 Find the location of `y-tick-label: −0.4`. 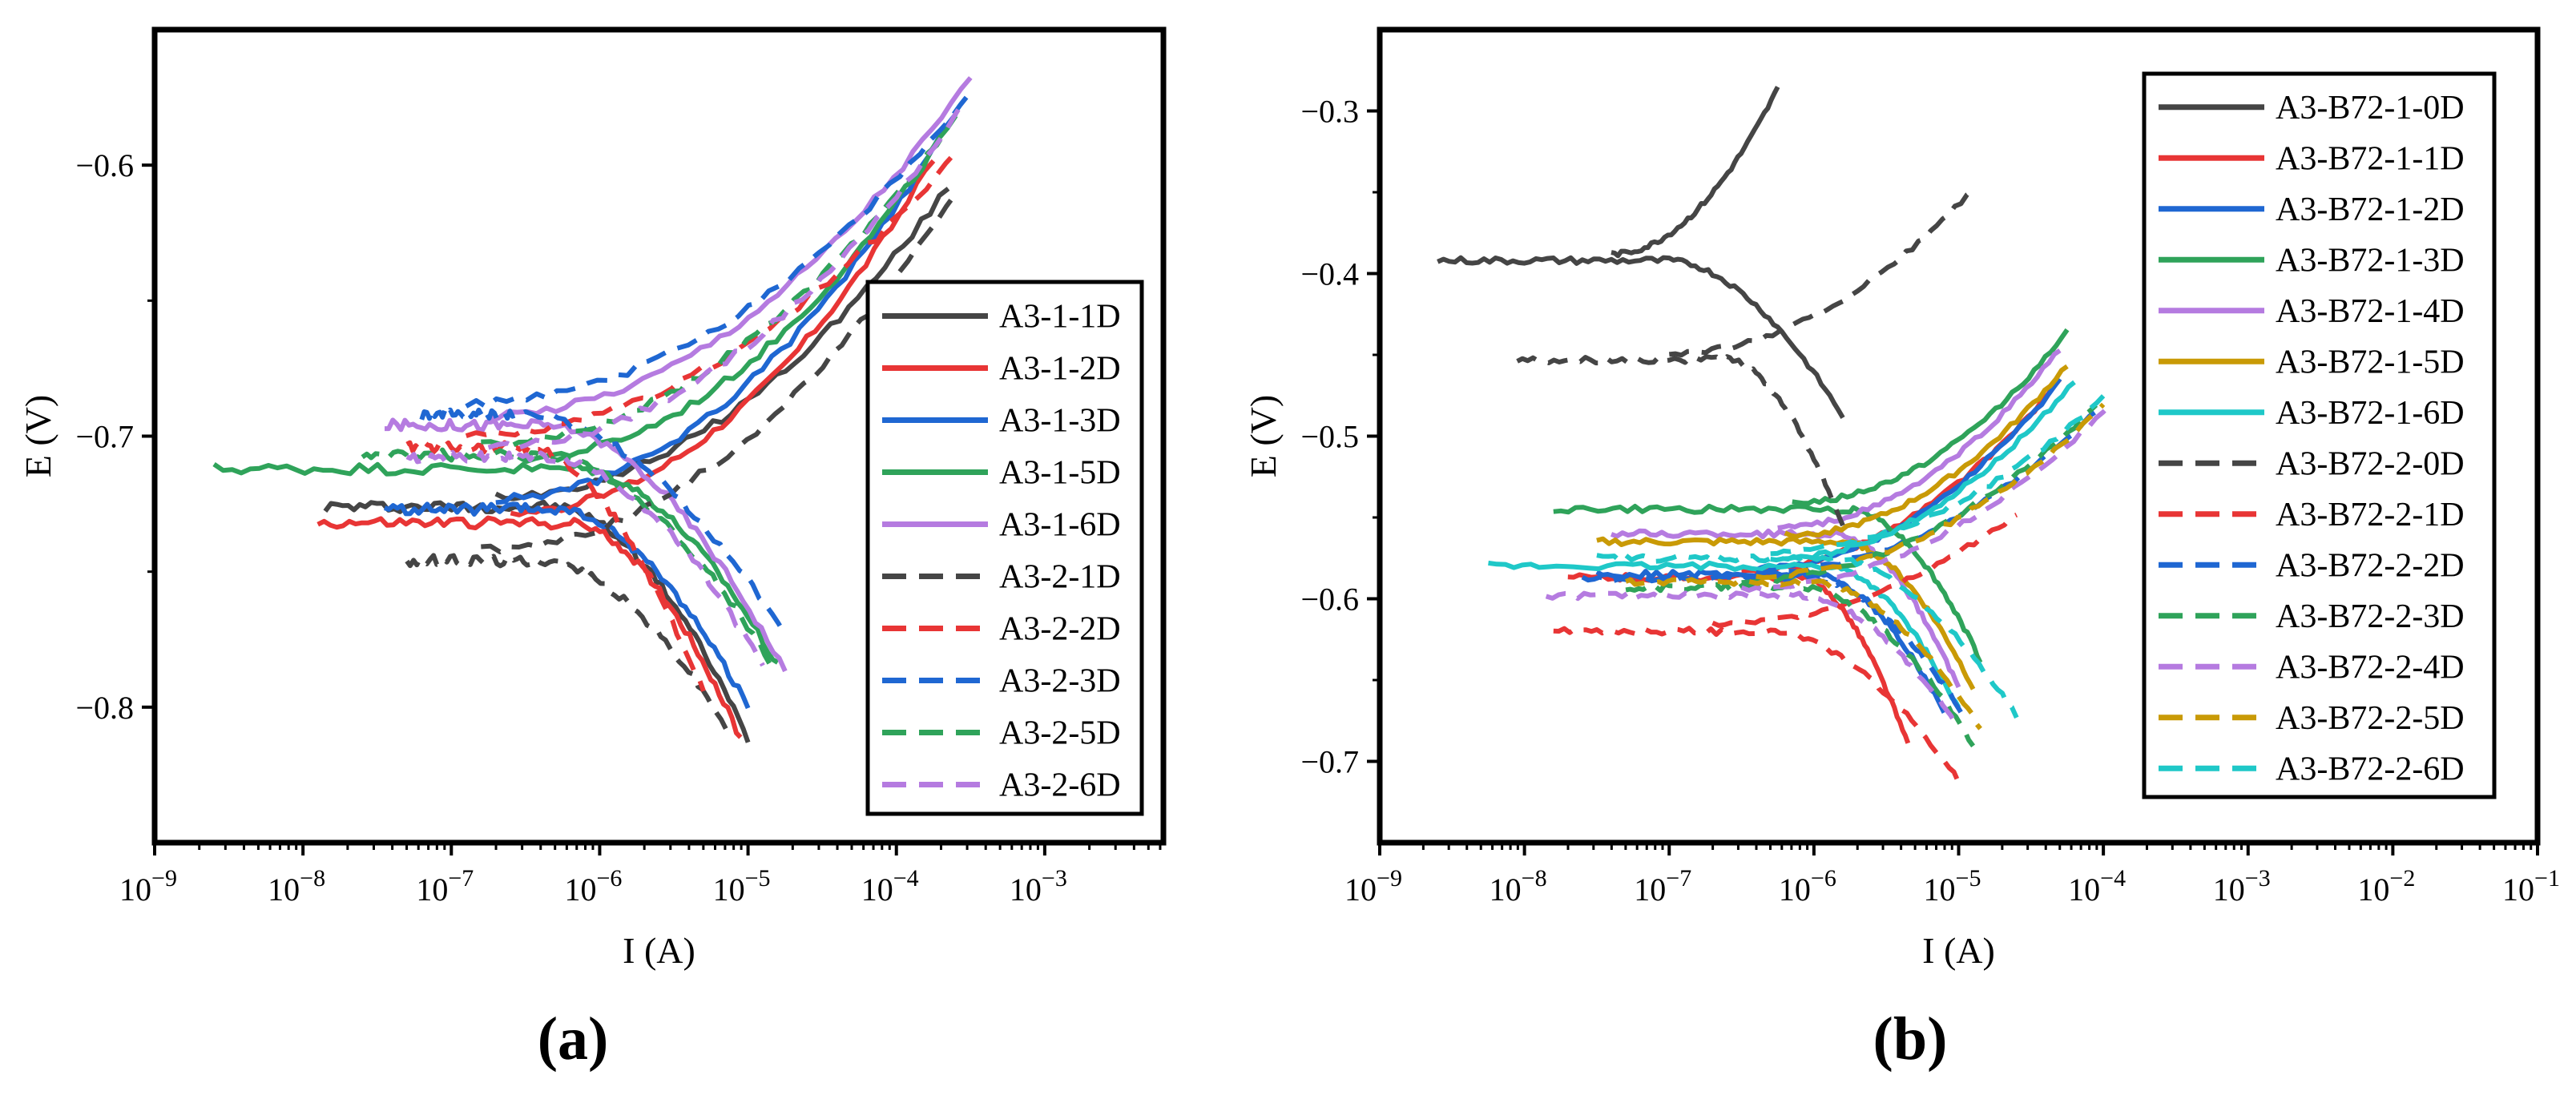

y-tick-label: −0.4 is located at coordinates (1329, 274).